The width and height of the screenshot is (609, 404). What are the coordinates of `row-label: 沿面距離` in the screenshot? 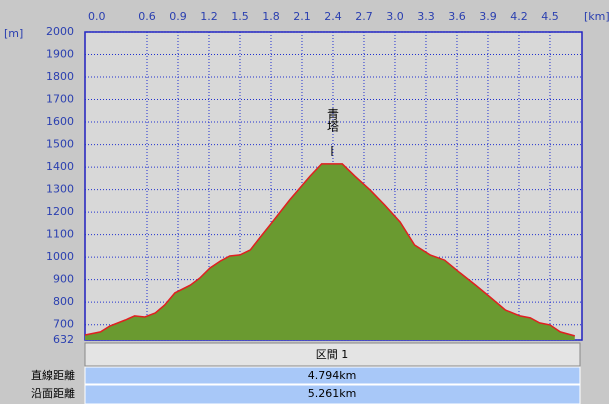 It's located at (53, 393).